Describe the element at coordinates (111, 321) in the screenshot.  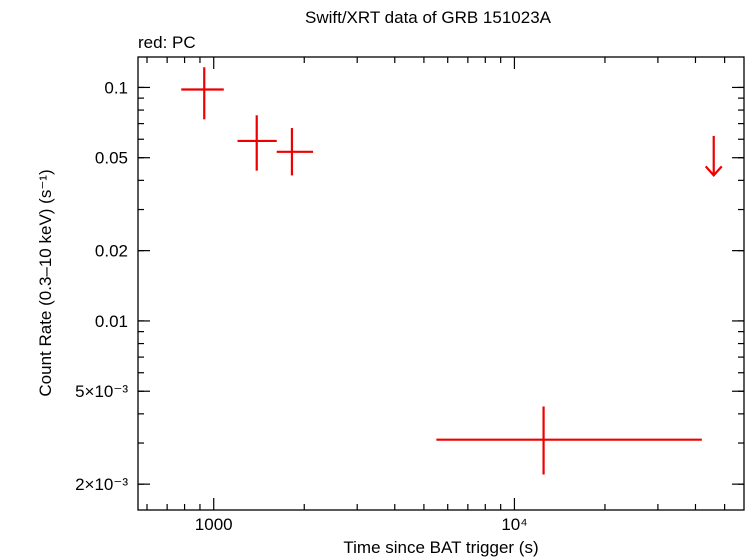
I see `y-tick-label: 0.01` at that location.